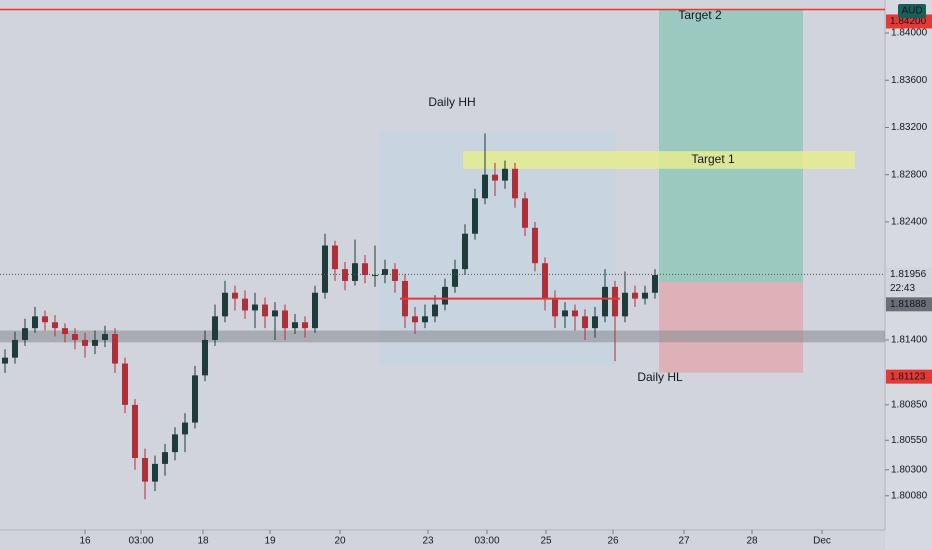 The image size is (932, 550). Describe the element at coordinates (713, 159) in the screenshot. I see `target-1-label: Target 1` at that location.